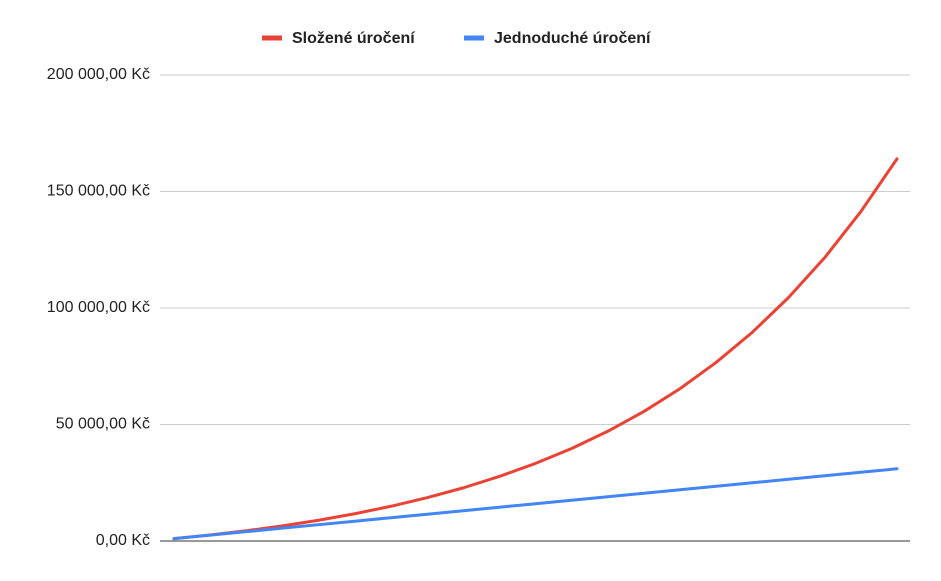 This screenshot has width=941, height=581. Describe the element at coordinates (123, 540) in the screenshot. I see `y-tick-label: 0,00 Kč` at that location.